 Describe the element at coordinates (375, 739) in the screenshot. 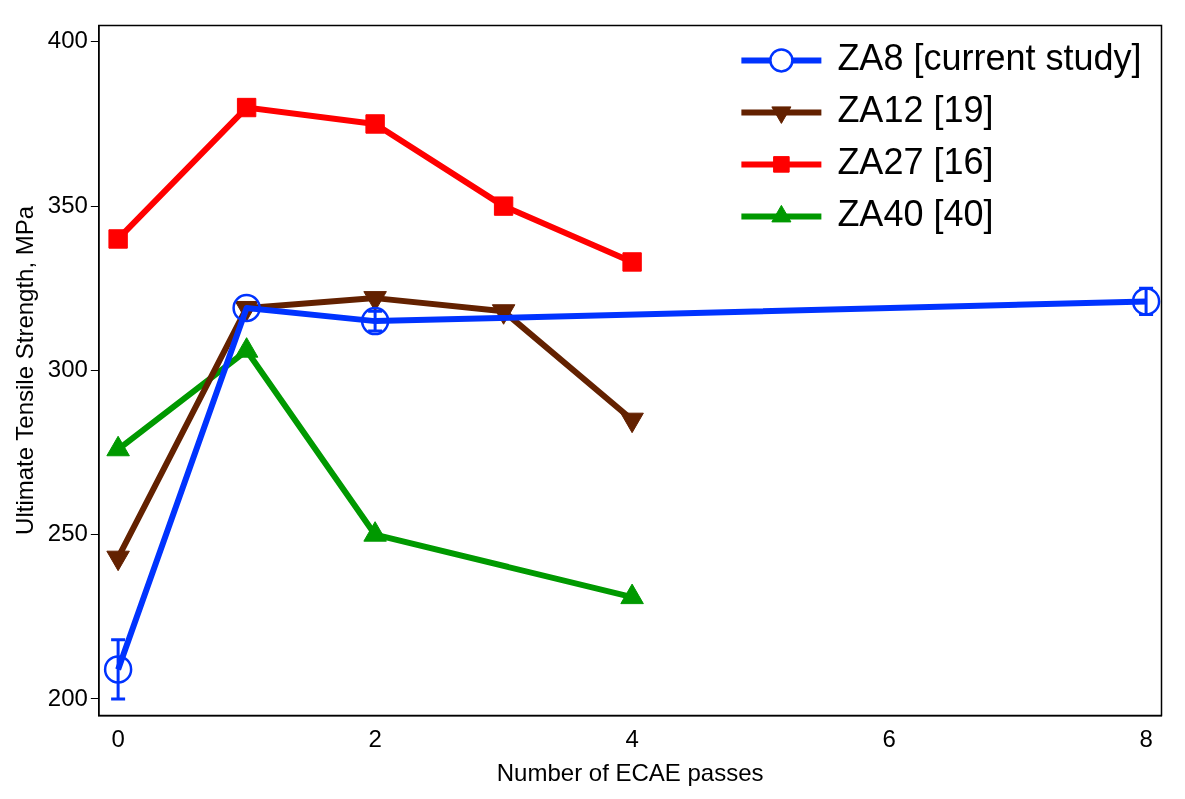

I see `x-tick-label: 2` at that location.